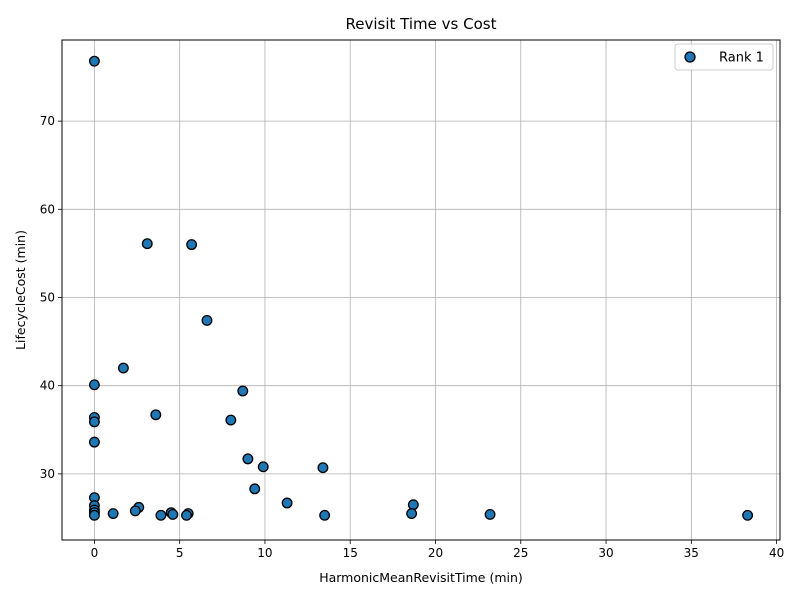  I want to click on y-tick-label: 30, so click(47, 474).